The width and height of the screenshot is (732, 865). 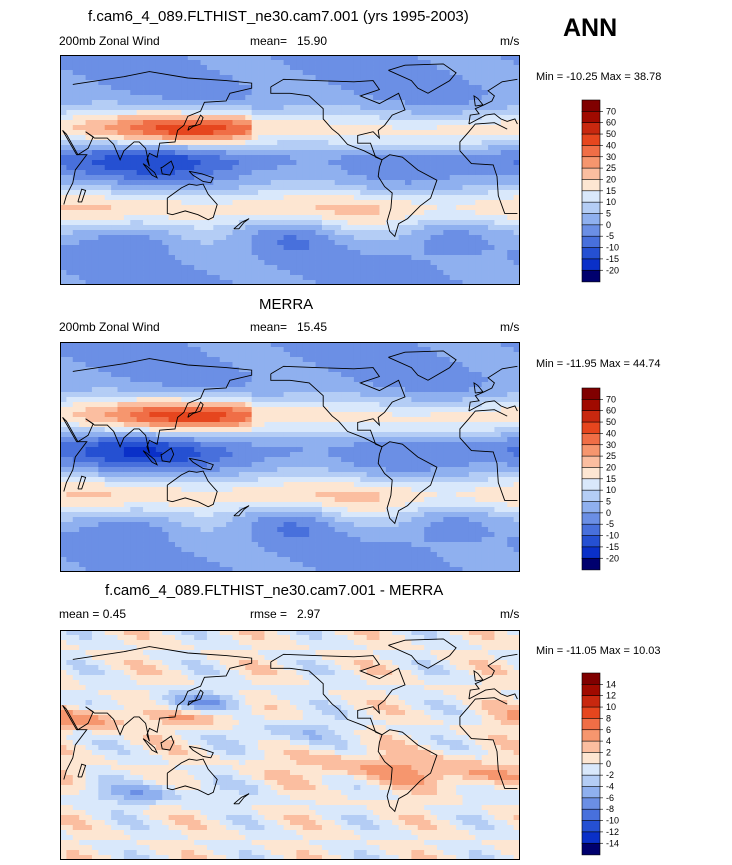 I want to click on colorbar-swatch, so click(x=591, y=264).